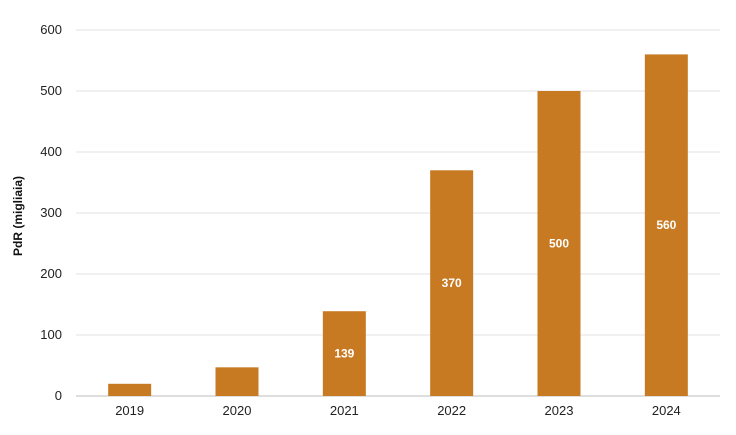 The height and width of the screenshot is (435, 736). What do you see at coordinates (237, 410) in the screenshot?
I see `x-tick-label: 2020` at bounding box center [237, 410].